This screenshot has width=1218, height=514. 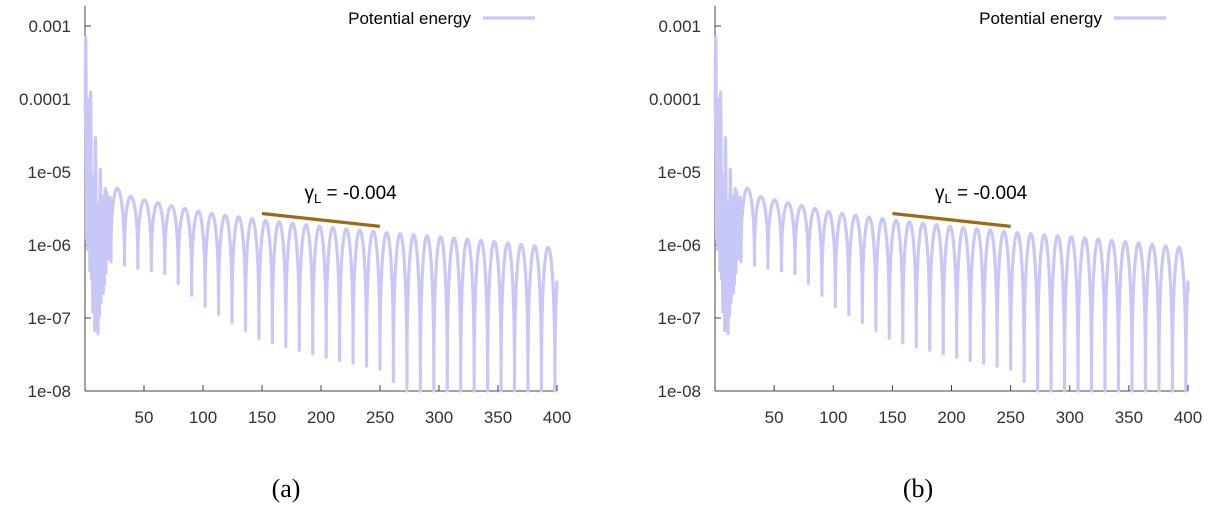 I want to click on panel-caption: (a), so click(x=286, y=488).